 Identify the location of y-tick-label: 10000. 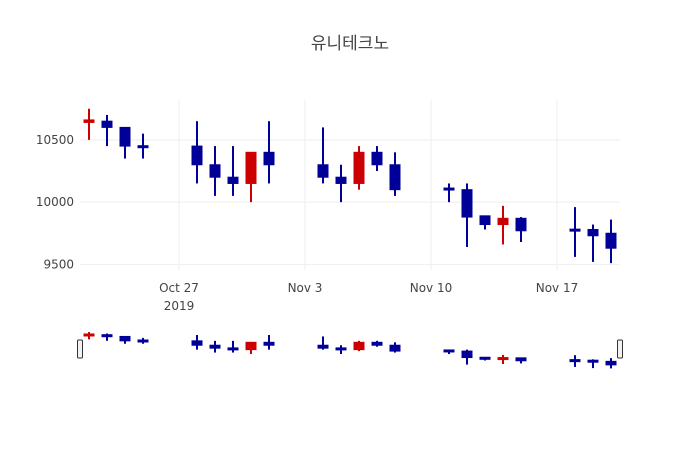
(55, 202).